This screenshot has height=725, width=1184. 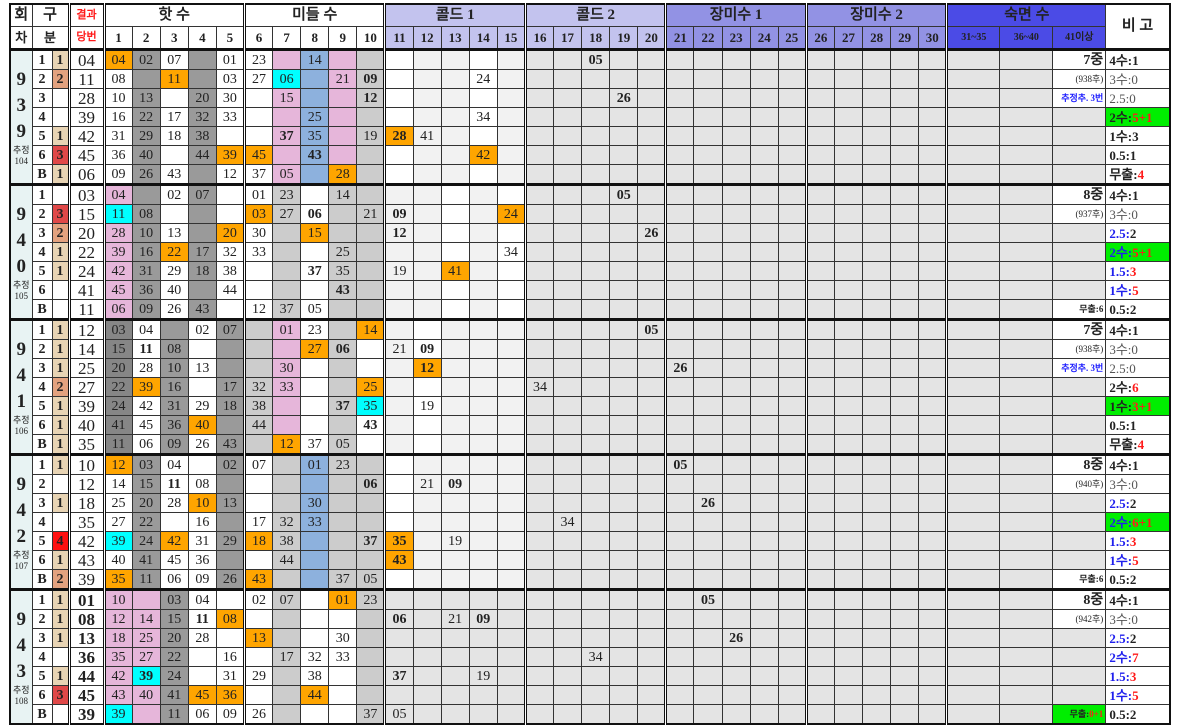 What do you see at coordinates (86, 464) in the screenshot?
I see `result-number: 10` at bounding box center [86, 464].